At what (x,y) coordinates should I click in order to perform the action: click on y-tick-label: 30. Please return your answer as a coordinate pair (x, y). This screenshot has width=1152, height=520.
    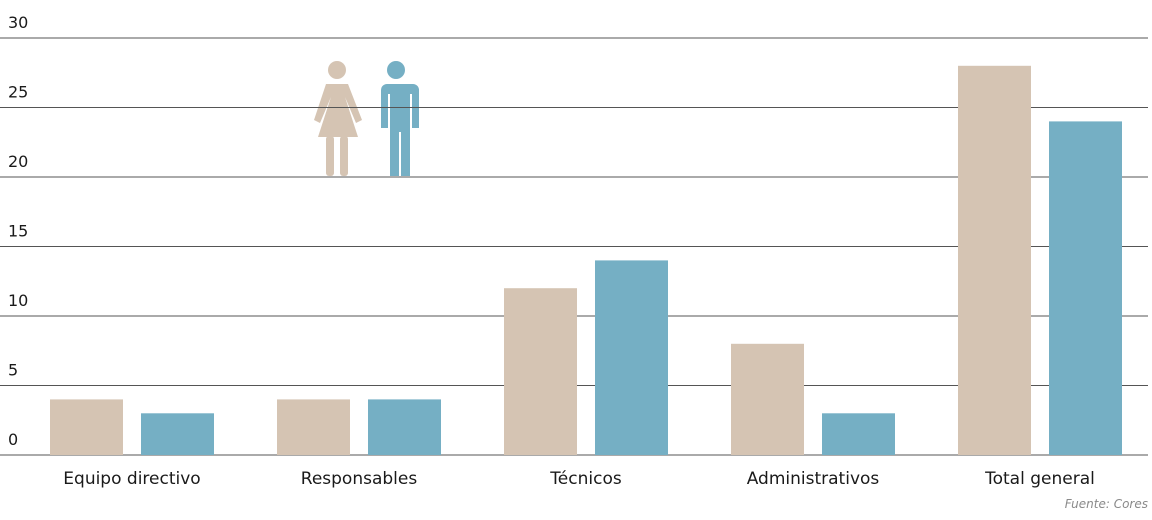
    Looking at the image, I should click on (18, 22).